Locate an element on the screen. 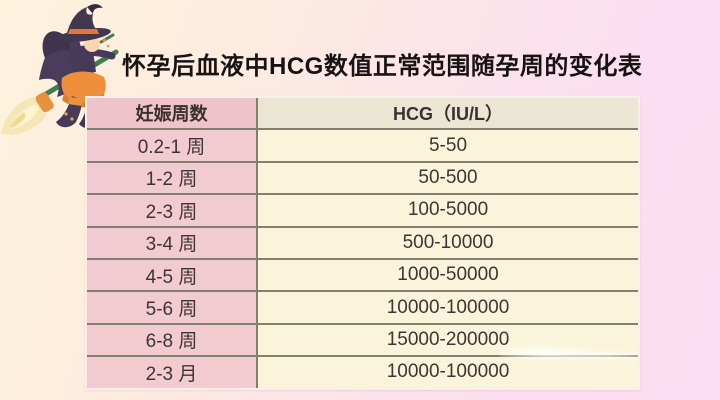 Image resolution: width=720 pixels, height=400 pixels. table-header-row: 妊娠周数 HCG（IU/L） is located at coordinates (362, 113).